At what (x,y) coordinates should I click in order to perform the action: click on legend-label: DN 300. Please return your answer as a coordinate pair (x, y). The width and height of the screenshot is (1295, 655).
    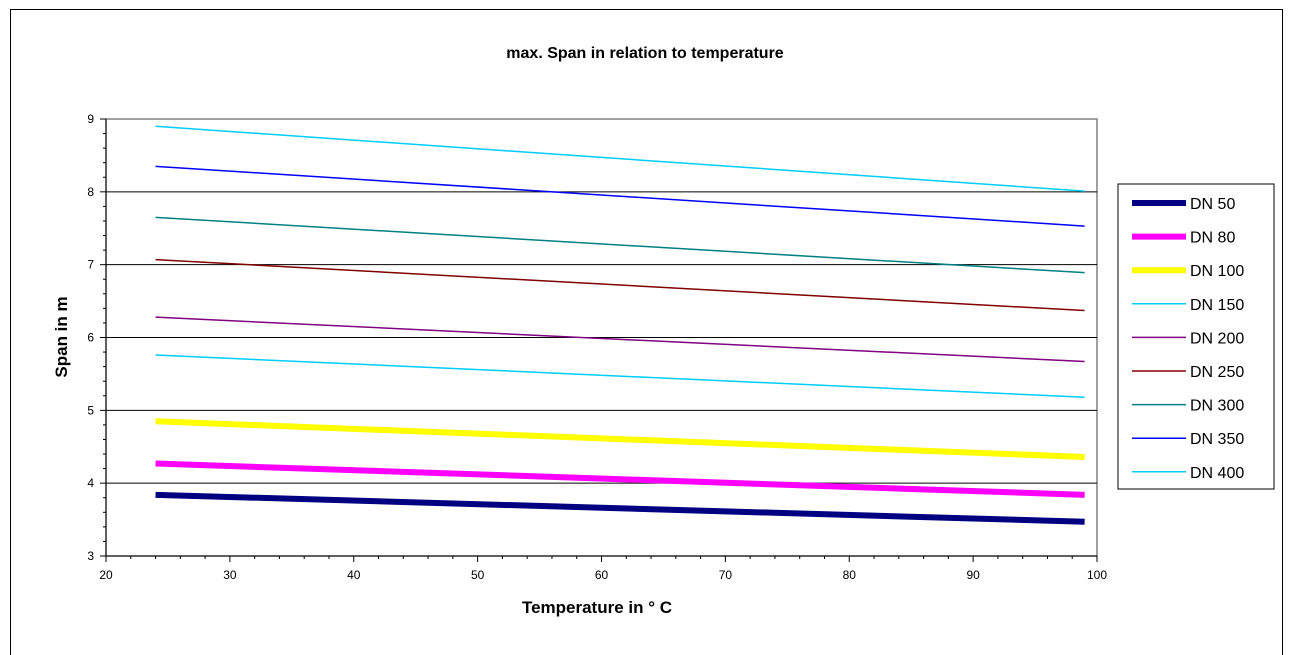
    Looking at the image, I should click on (1217, 406).